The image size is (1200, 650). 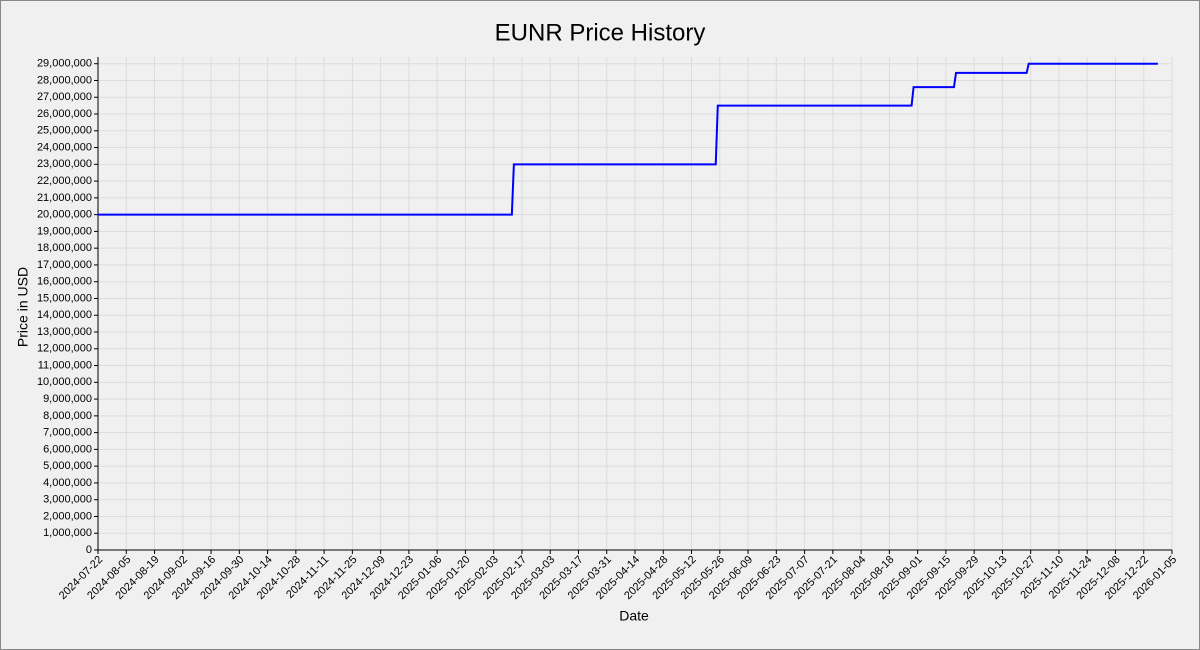 I want to click on y-tick-label: 0, so click(x=89, y=550).